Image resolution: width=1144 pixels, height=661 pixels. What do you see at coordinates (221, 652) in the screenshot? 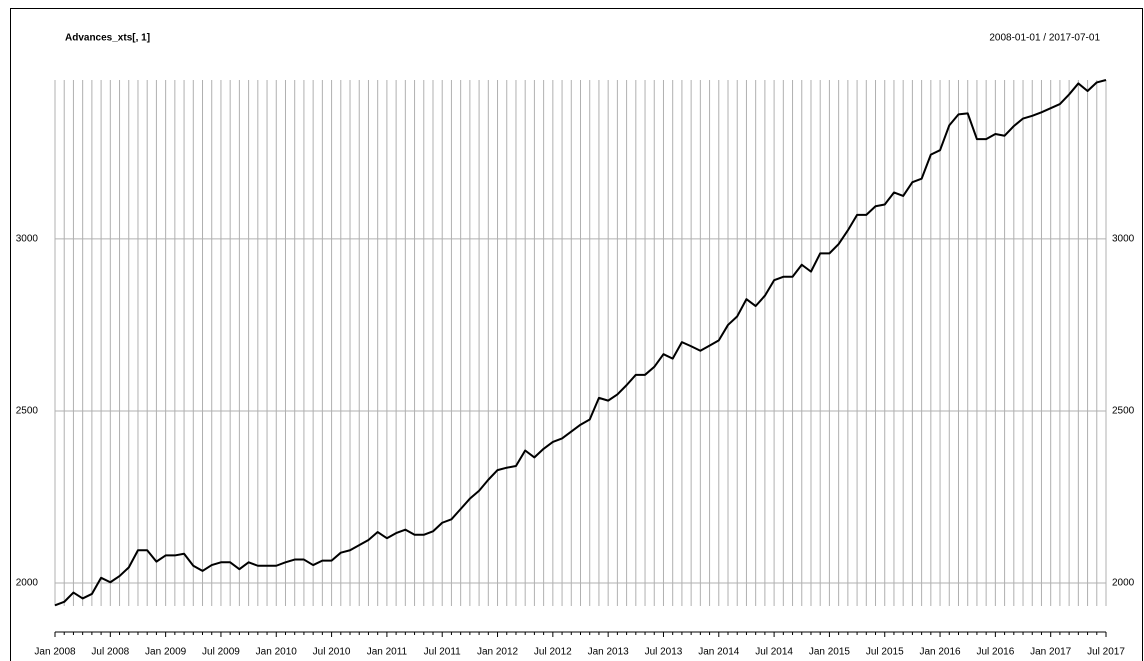
I see `x-tick-label: Jul 2009` at bounding box center [221, 652].